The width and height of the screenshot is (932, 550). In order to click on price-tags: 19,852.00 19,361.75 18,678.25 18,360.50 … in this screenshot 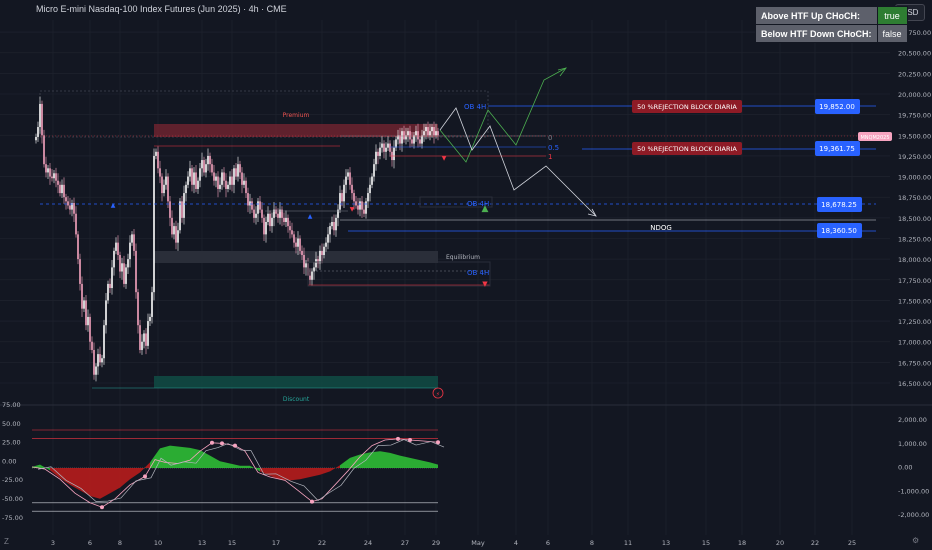, I will do `click(853, 168)`.